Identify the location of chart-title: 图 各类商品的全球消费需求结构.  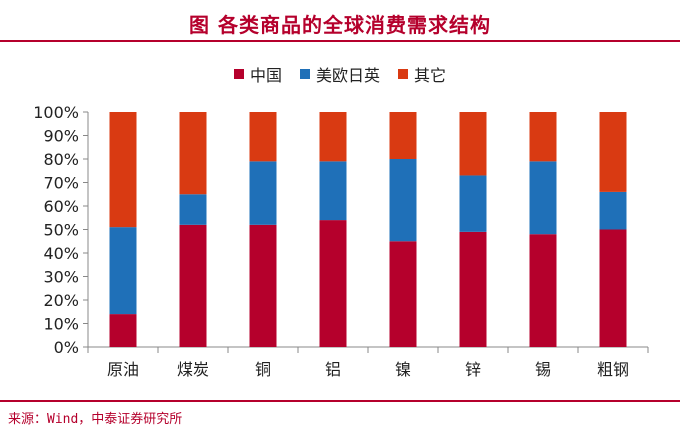
(340, 25).